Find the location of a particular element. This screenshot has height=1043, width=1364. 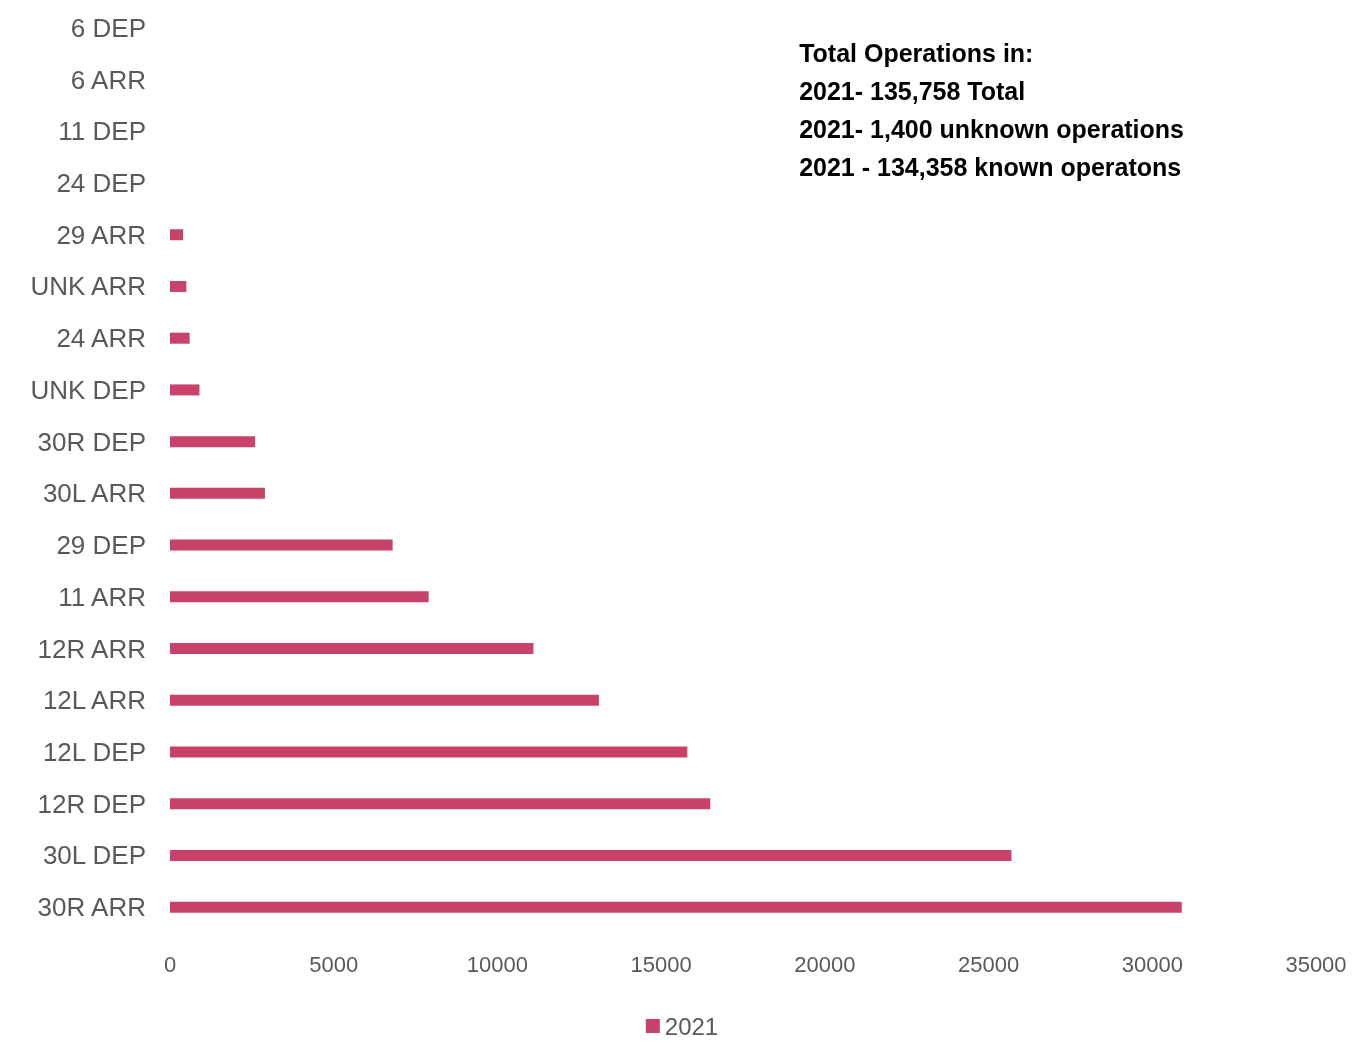

legend-label: 2021 is located at coordinates (691, 1026).